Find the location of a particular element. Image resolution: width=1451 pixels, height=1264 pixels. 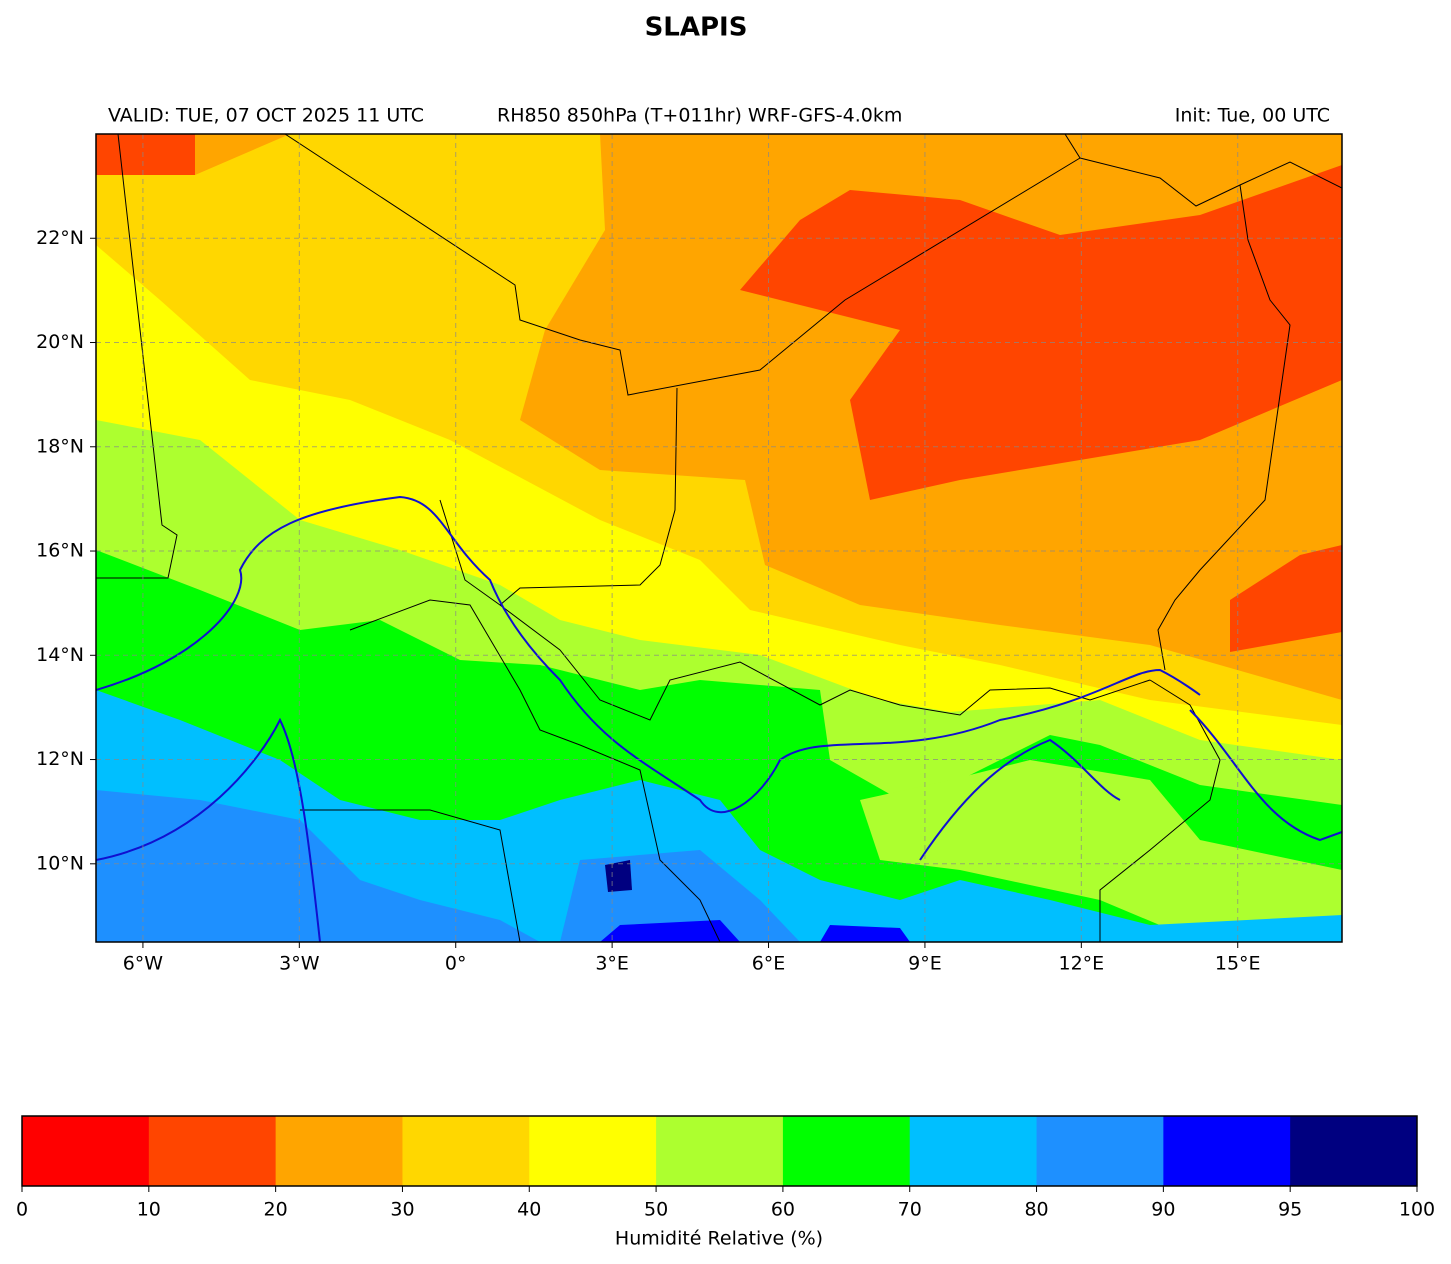

colorbar-frame is located at coordinates (719, 1151).